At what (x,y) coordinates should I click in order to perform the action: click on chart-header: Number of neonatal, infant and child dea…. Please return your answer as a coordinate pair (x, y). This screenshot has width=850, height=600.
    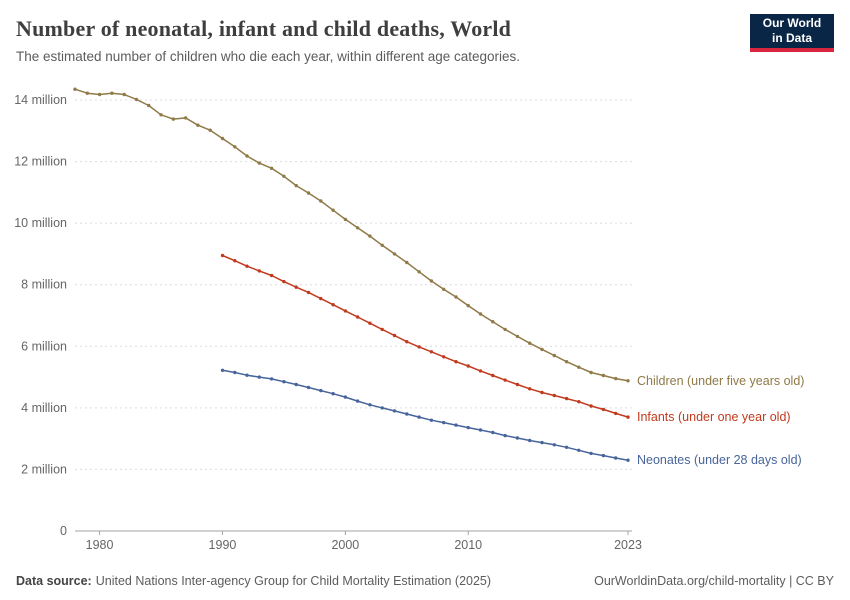
    Looking at the image, I should click on (425, 32).